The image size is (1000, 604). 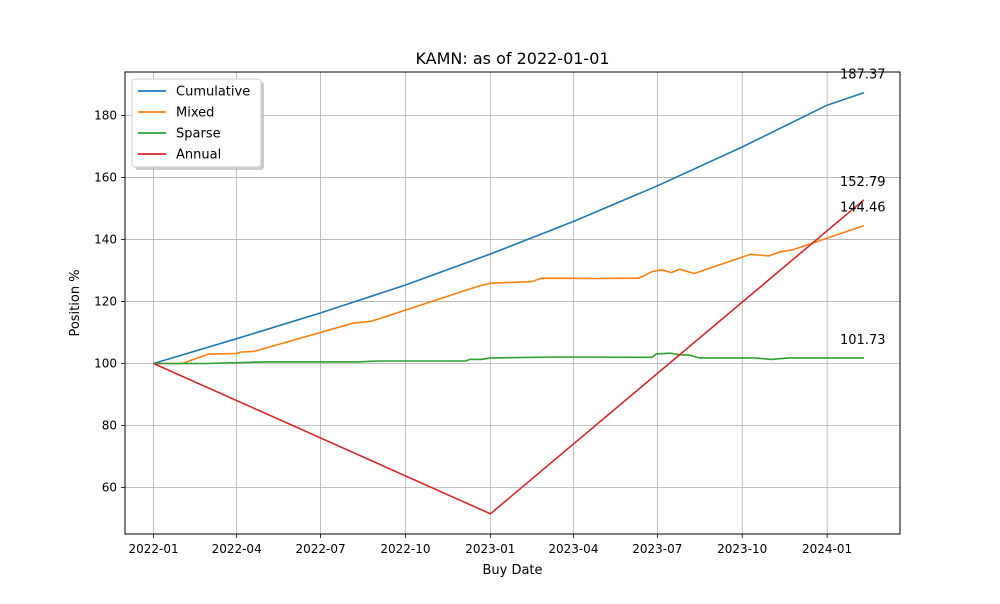 What do you see at coordinates (105, 177) in the screenshot?
I see `y-tick-label: 160` at bounding box center [105, 177].